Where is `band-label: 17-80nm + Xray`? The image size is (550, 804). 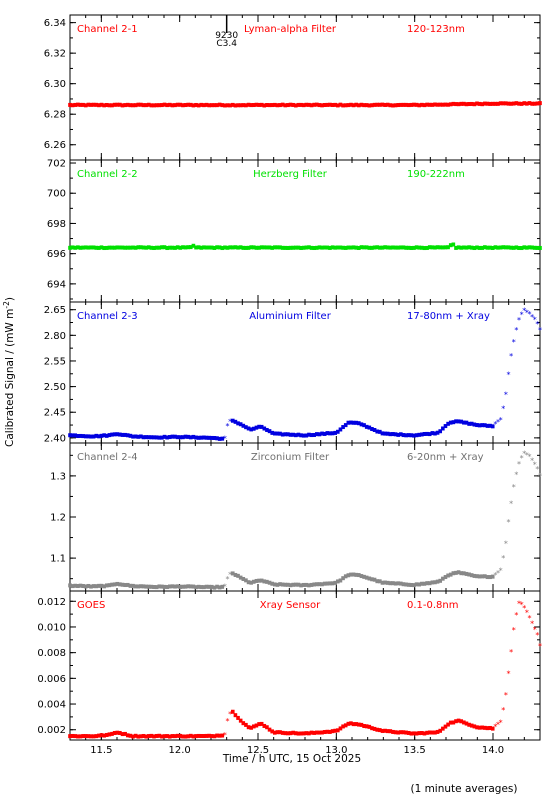
band-label: 17-80nm + Xray is located at coordinates (448, 316).